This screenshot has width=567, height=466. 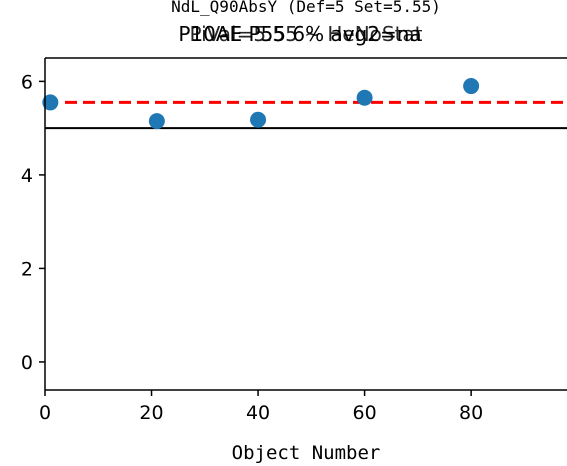 I want to click on chart-title-line-1: NdL_Q90AbsY (Def=5 Set=5.55), so click(x=306, y=8).